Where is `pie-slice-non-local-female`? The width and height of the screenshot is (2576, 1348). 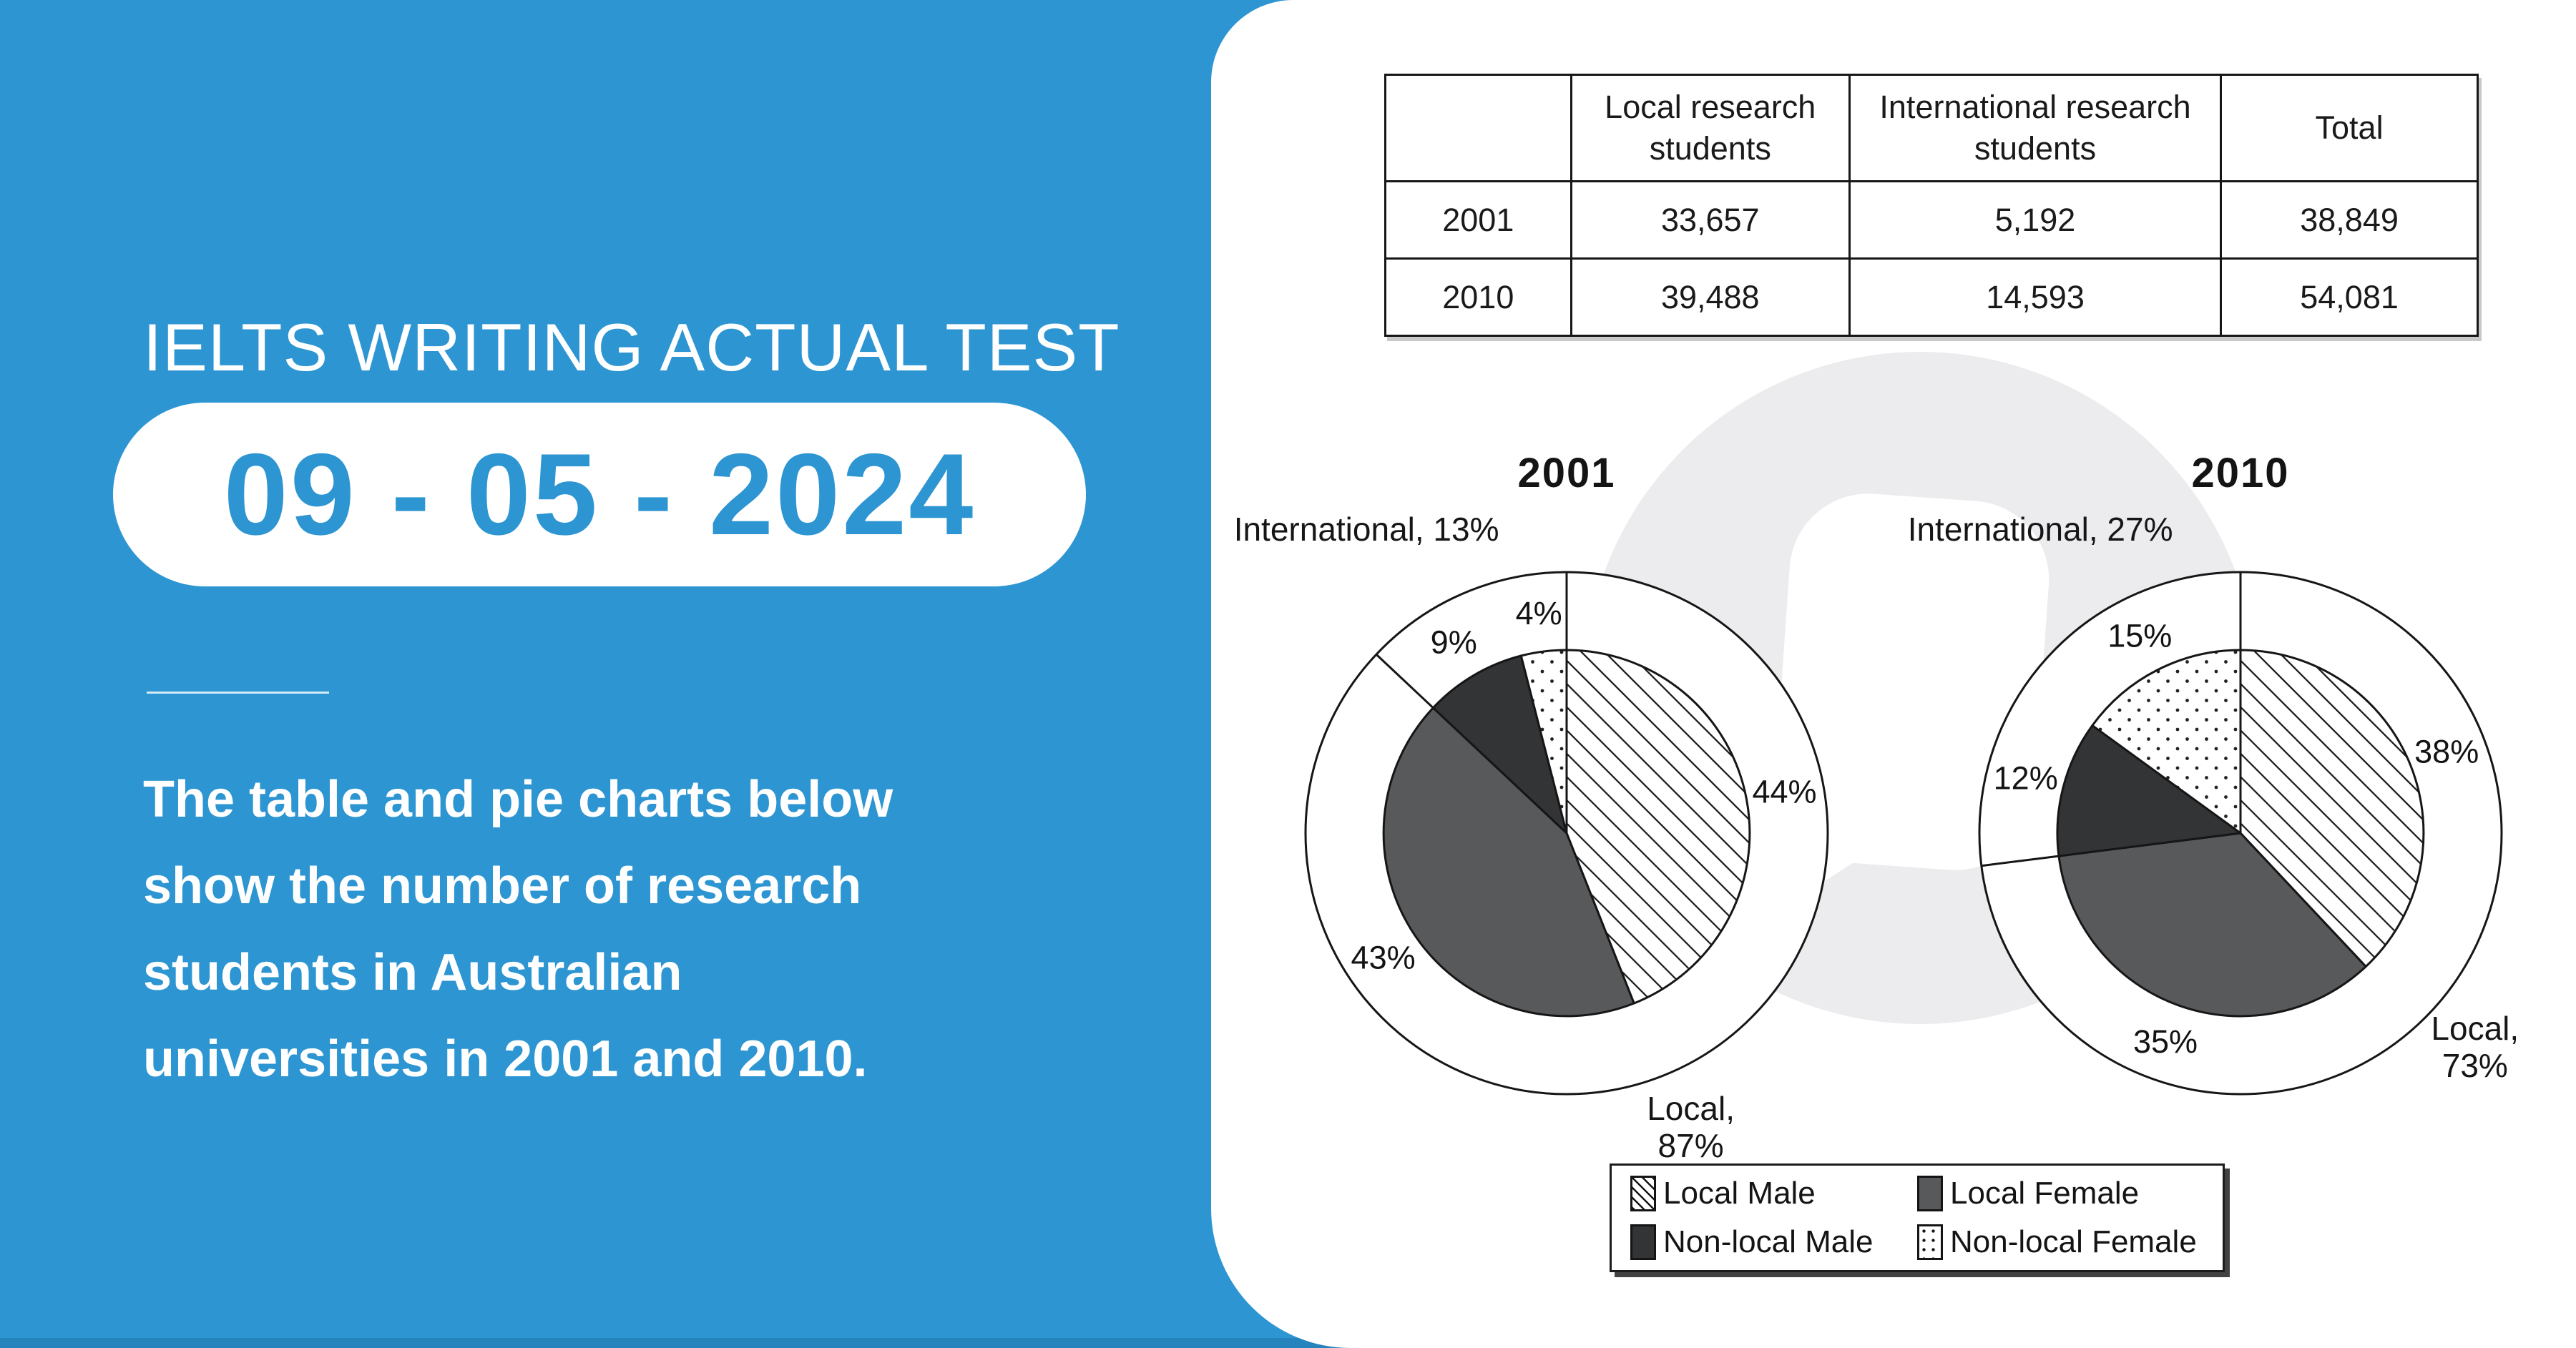
pie-slice-non-local-female is located at coordinates (2166, 742).